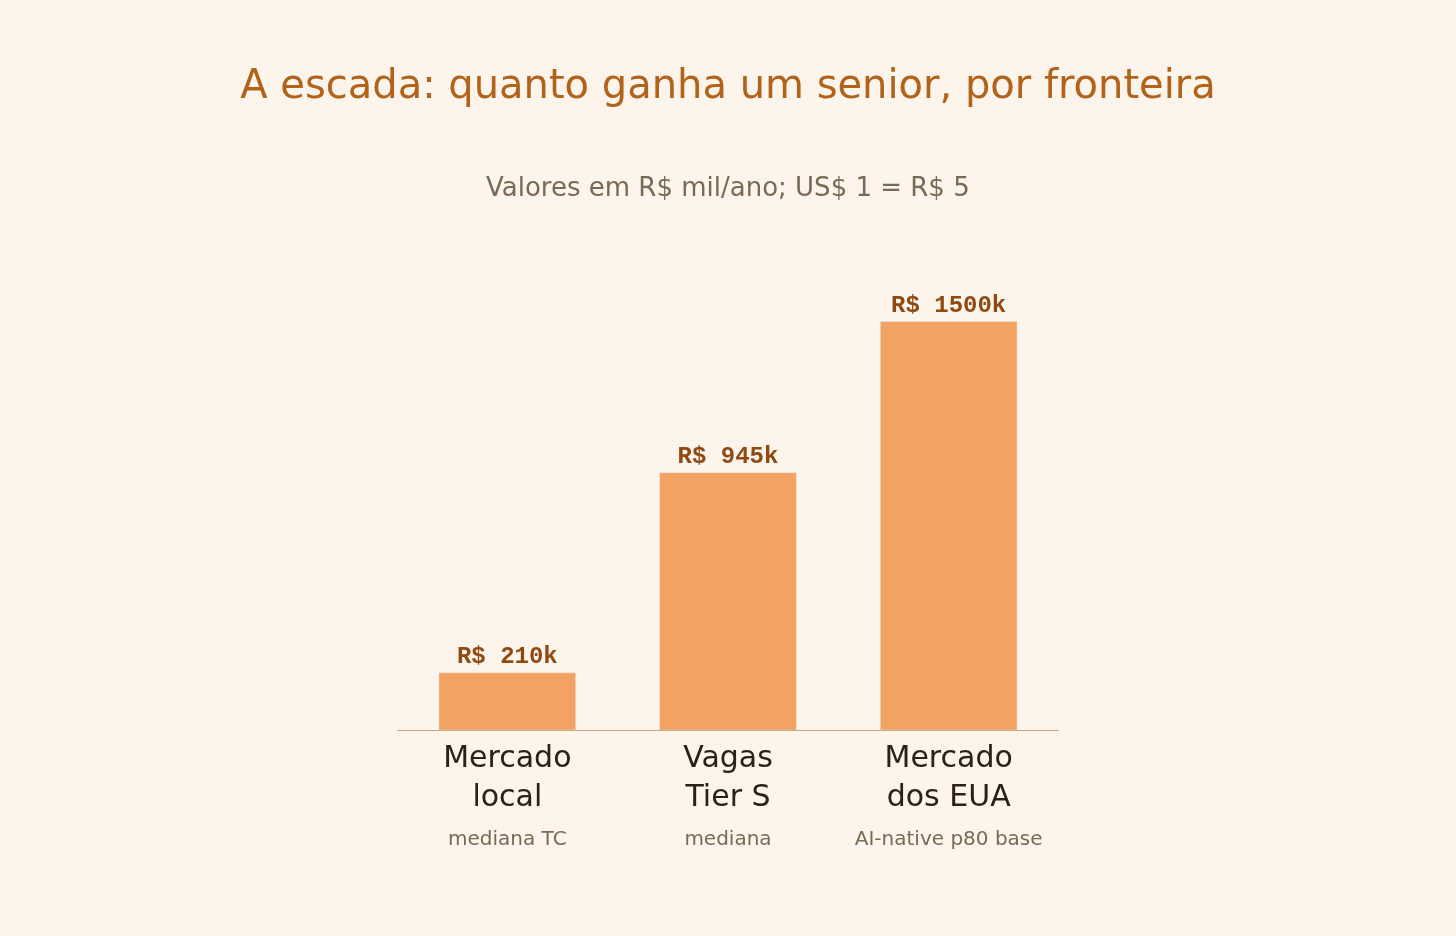 The width and height of the screenshot is (1456, 936). What do you see at coordinates (728, 84) in the screenshot?
I see `chart-title: A escada: quanto ganha um senior, por fronteira` at bounding box center [728, 84].